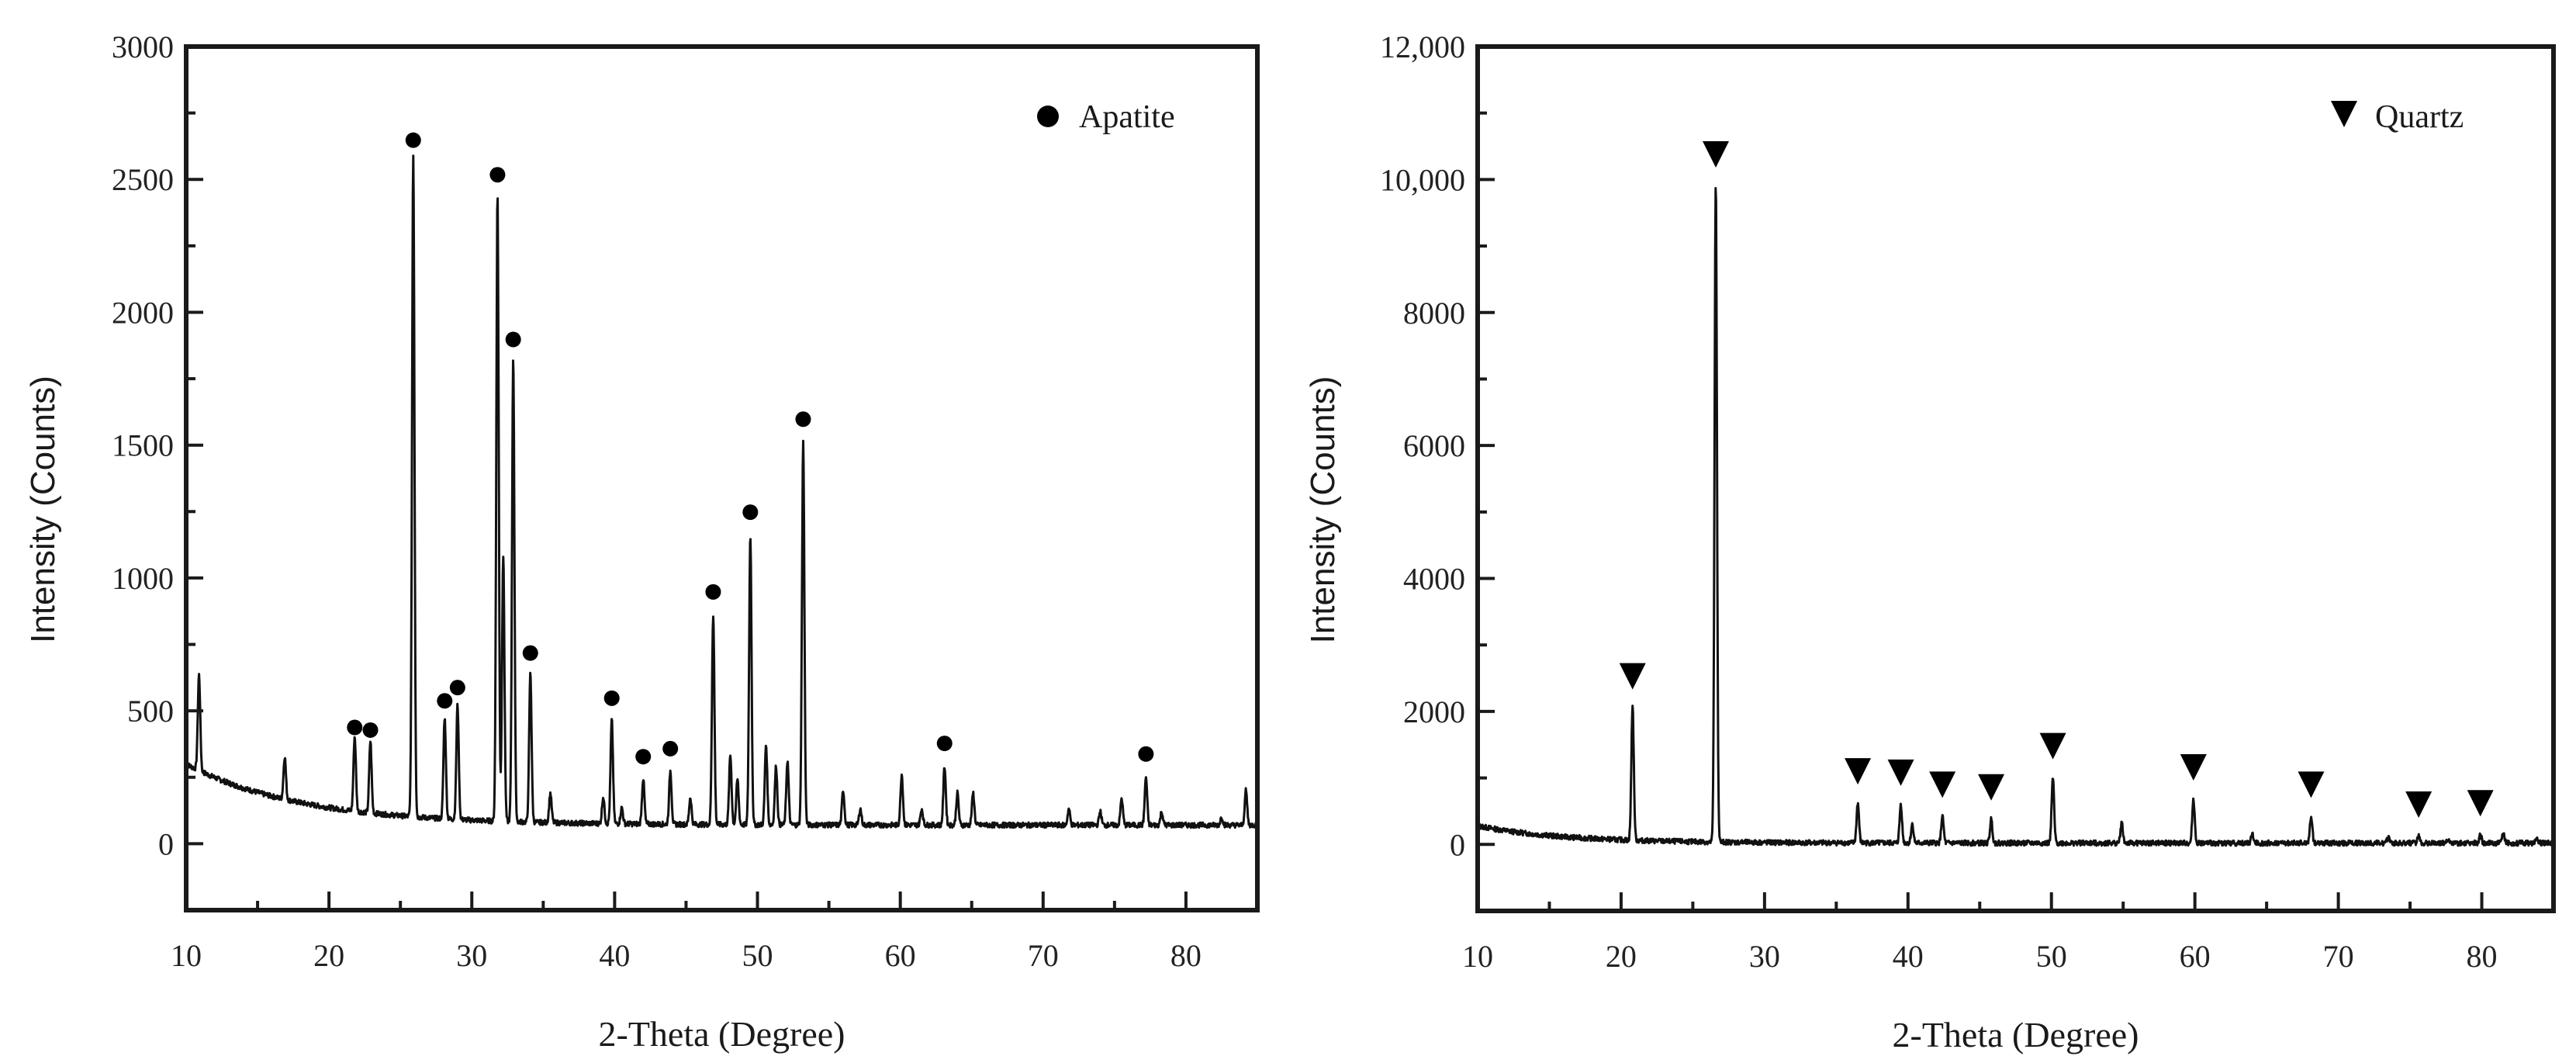 The height and width of the screenshot is (1063, 2576). What do you see at coordinates (1434, 445) in the screenshot?
I see `y-tick-label: 6000` at bounding box center [1434, 445].